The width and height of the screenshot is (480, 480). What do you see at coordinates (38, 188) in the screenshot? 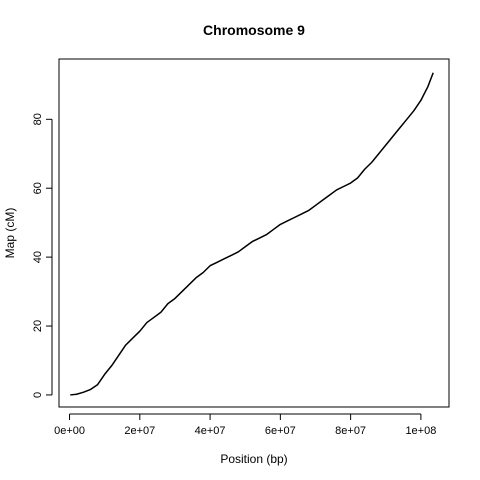
I see `y-tick-label: 60` at bounding box center [38, 188].